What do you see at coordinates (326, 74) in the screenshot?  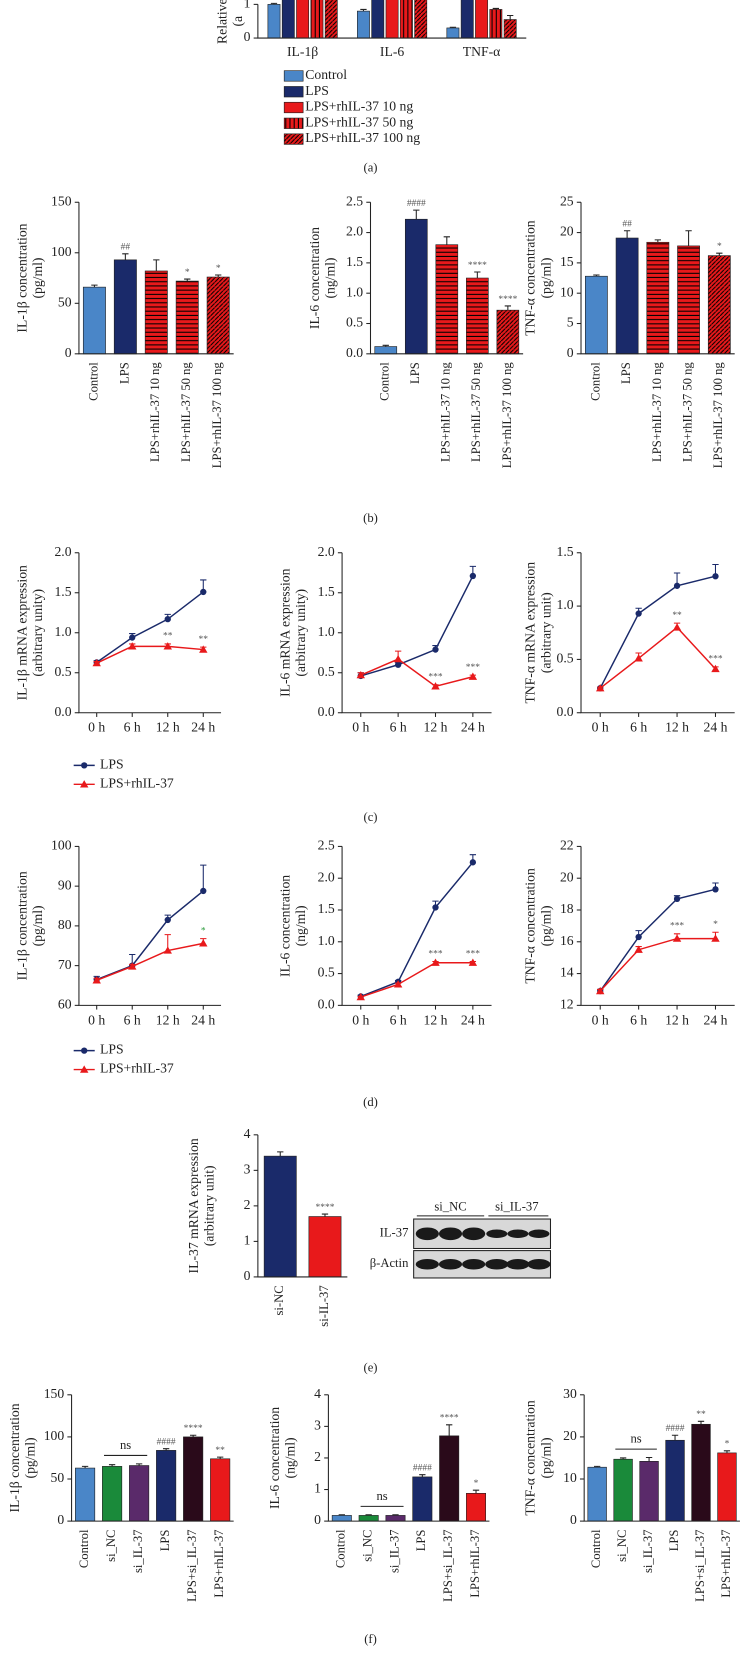 I see `legend-label: Control` at bounding box center [326, 74].